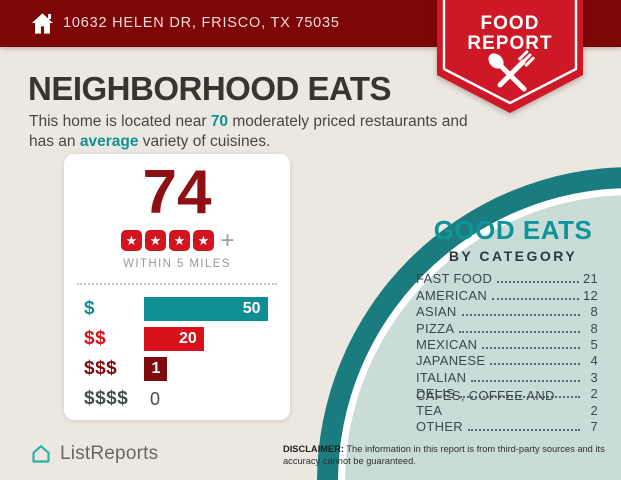 This screenshot has width=621, height=480. I want to click on category-name: MEXICAN, so click(447, 344).